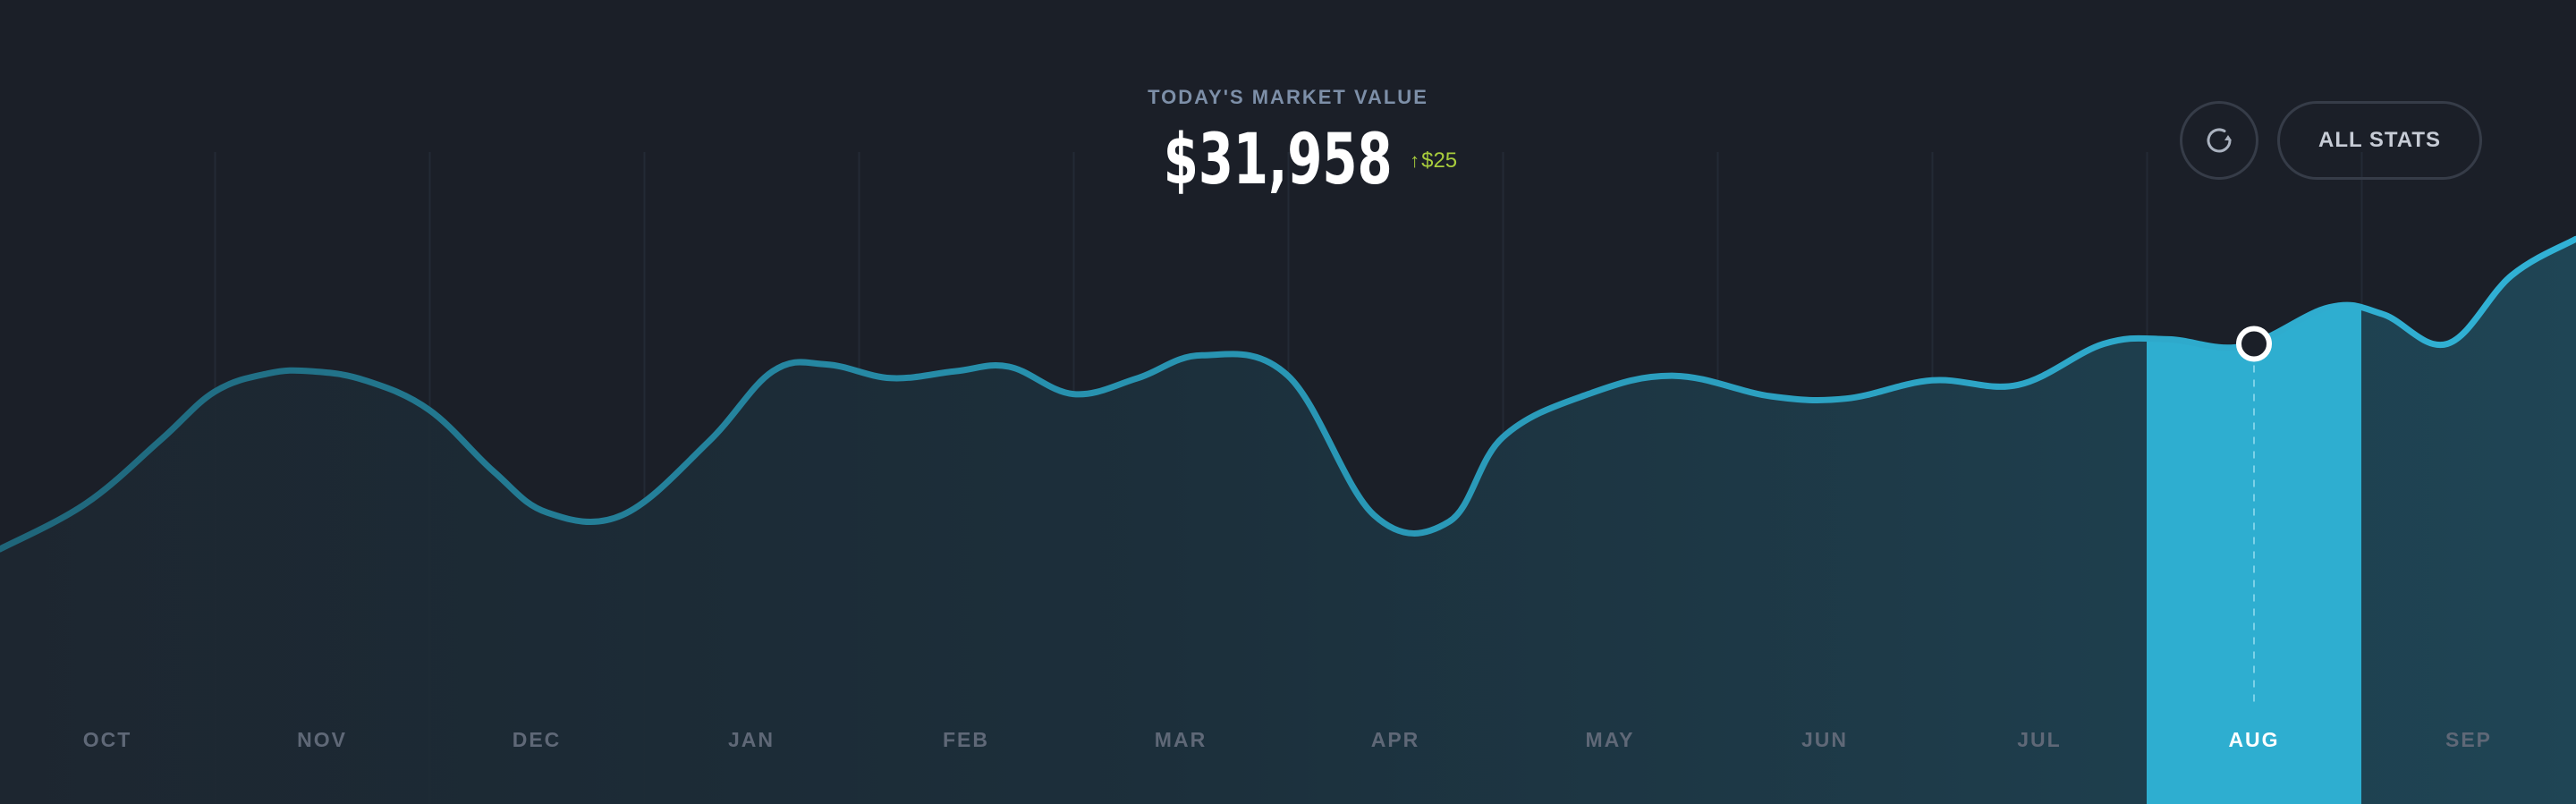 The width and height of the screenshot is (2576, 804). I want to click on month-label-may: MAY, so click(1610, 740).